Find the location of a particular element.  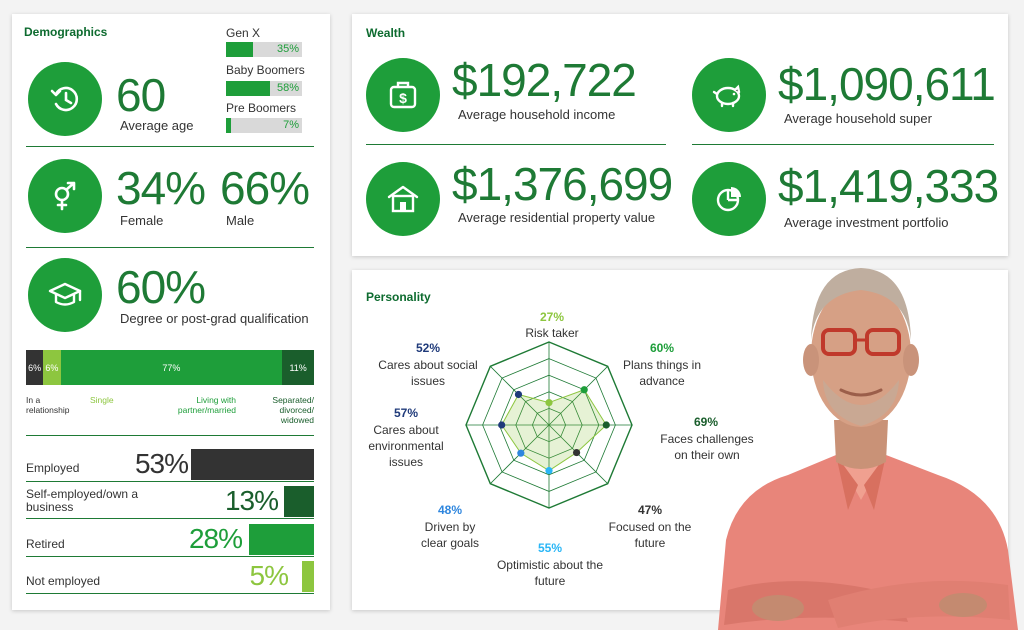

education-caption: Degree or post-grad qualification is located at coordinates (214, 318).